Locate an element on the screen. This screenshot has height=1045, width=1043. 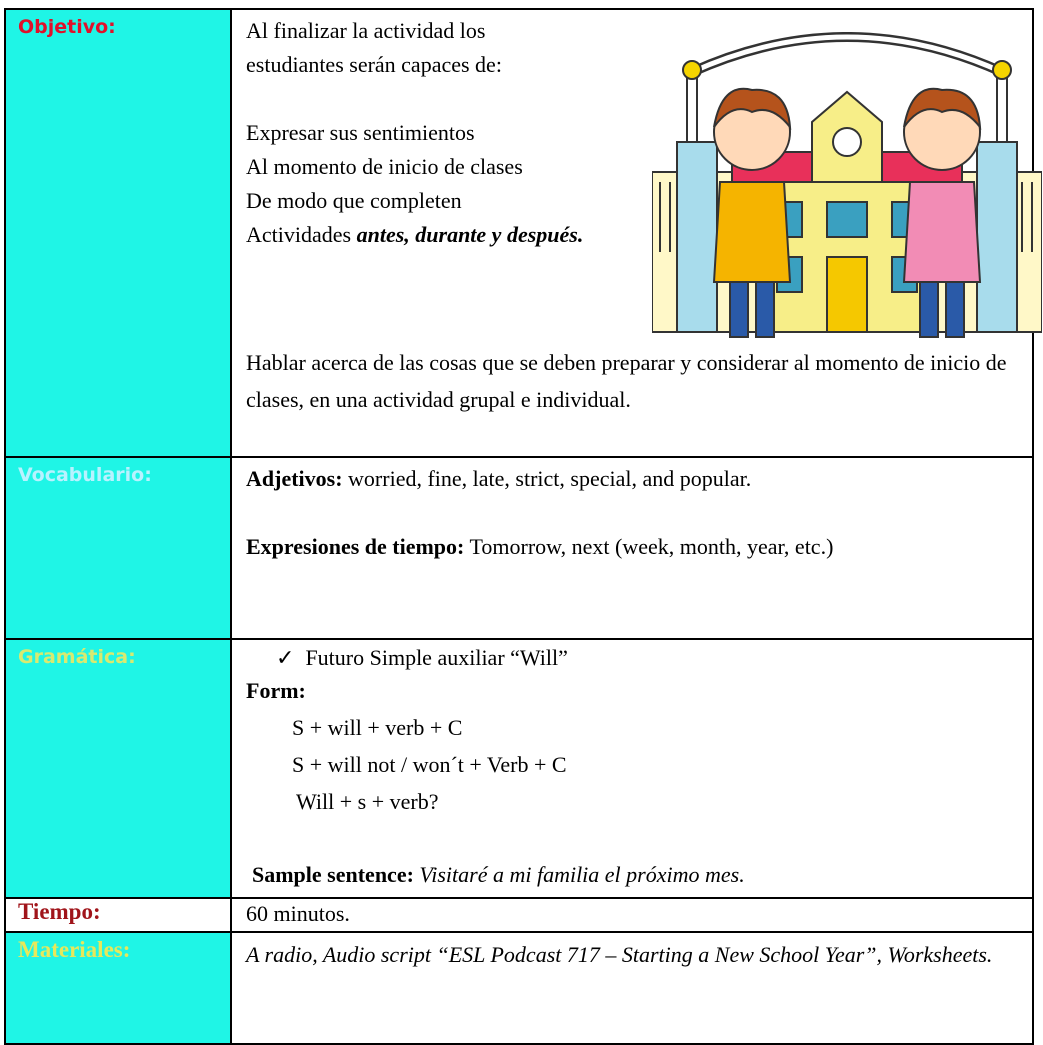
emphasis: antes, durante y después. is located at coordinates (470, 234).